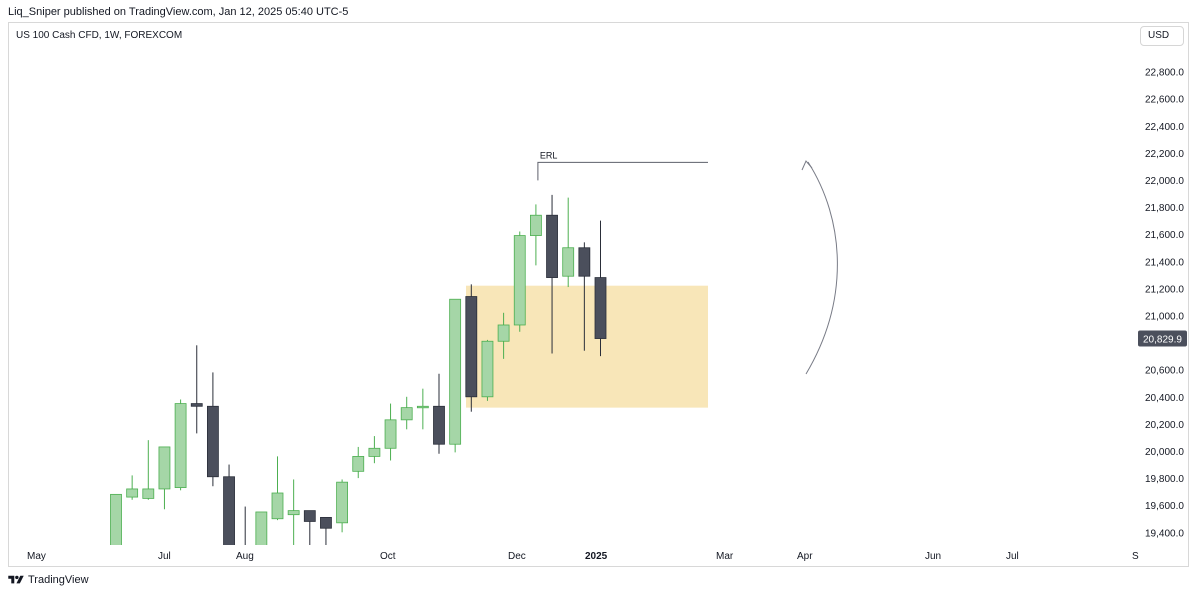 Image resolution: width=1200 pixels, height=596 pixels. What do you see at coordinates (549, 155) in the screenshot?
I see `erl-label: ERL` at bounding box center [549, 155].